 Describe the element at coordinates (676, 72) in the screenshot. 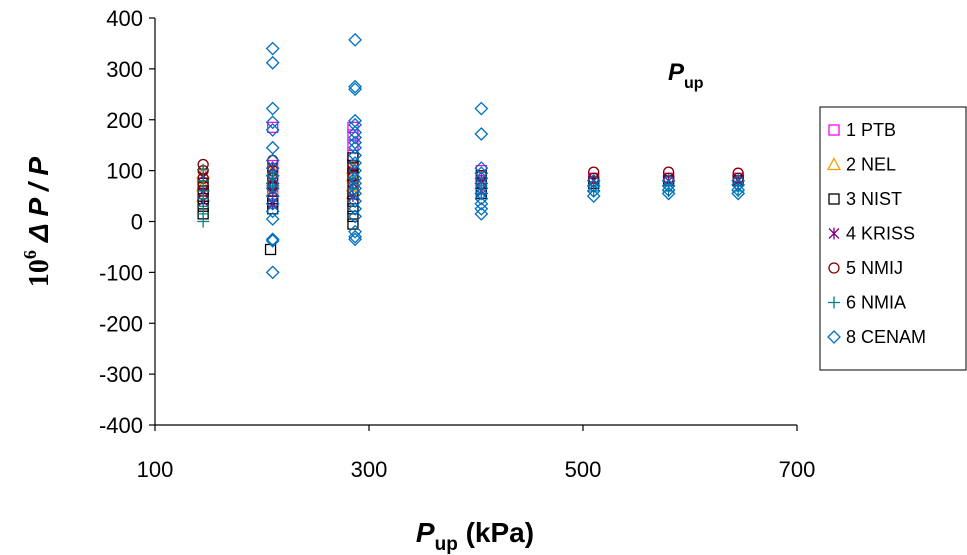

I see `annotation-symbol: P` at that location.